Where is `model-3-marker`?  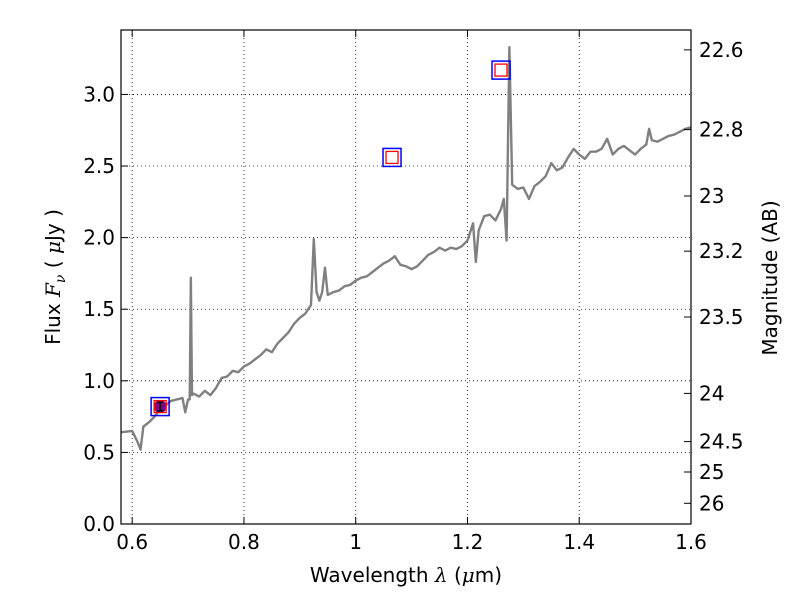
model-3-marker is located at coordinates (501, 70).